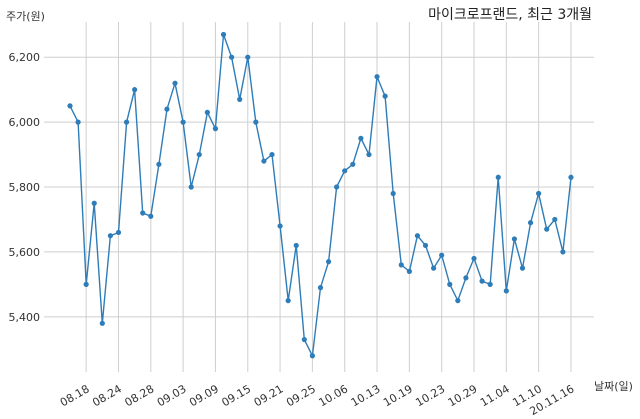 Image resolution: width=640 pixels, height=419 pixels. What do you see at coordinates (398, 395) in the screenshot?
I see `x-tick-label: 10.19` at bounding box center [398, 395].